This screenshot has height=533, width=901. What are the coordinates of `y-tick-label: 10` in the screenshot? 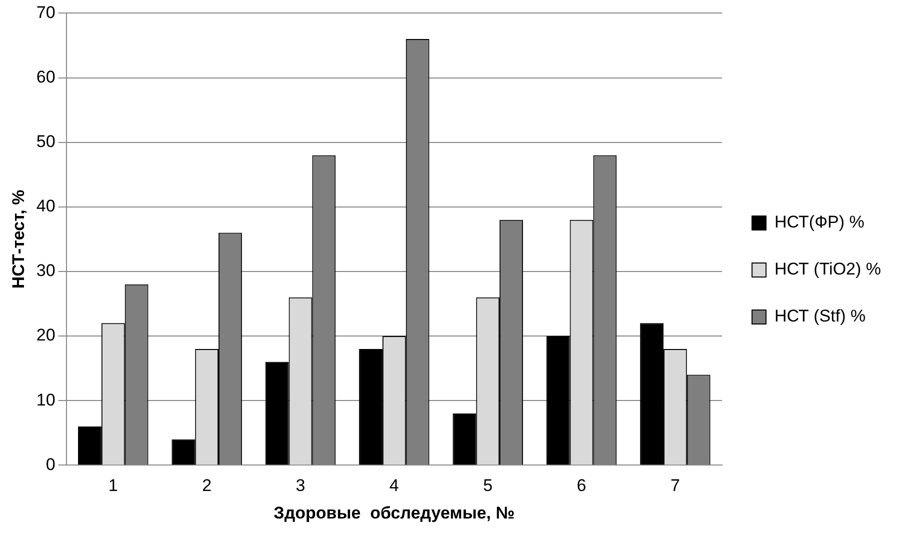 It's located at (46, 400).